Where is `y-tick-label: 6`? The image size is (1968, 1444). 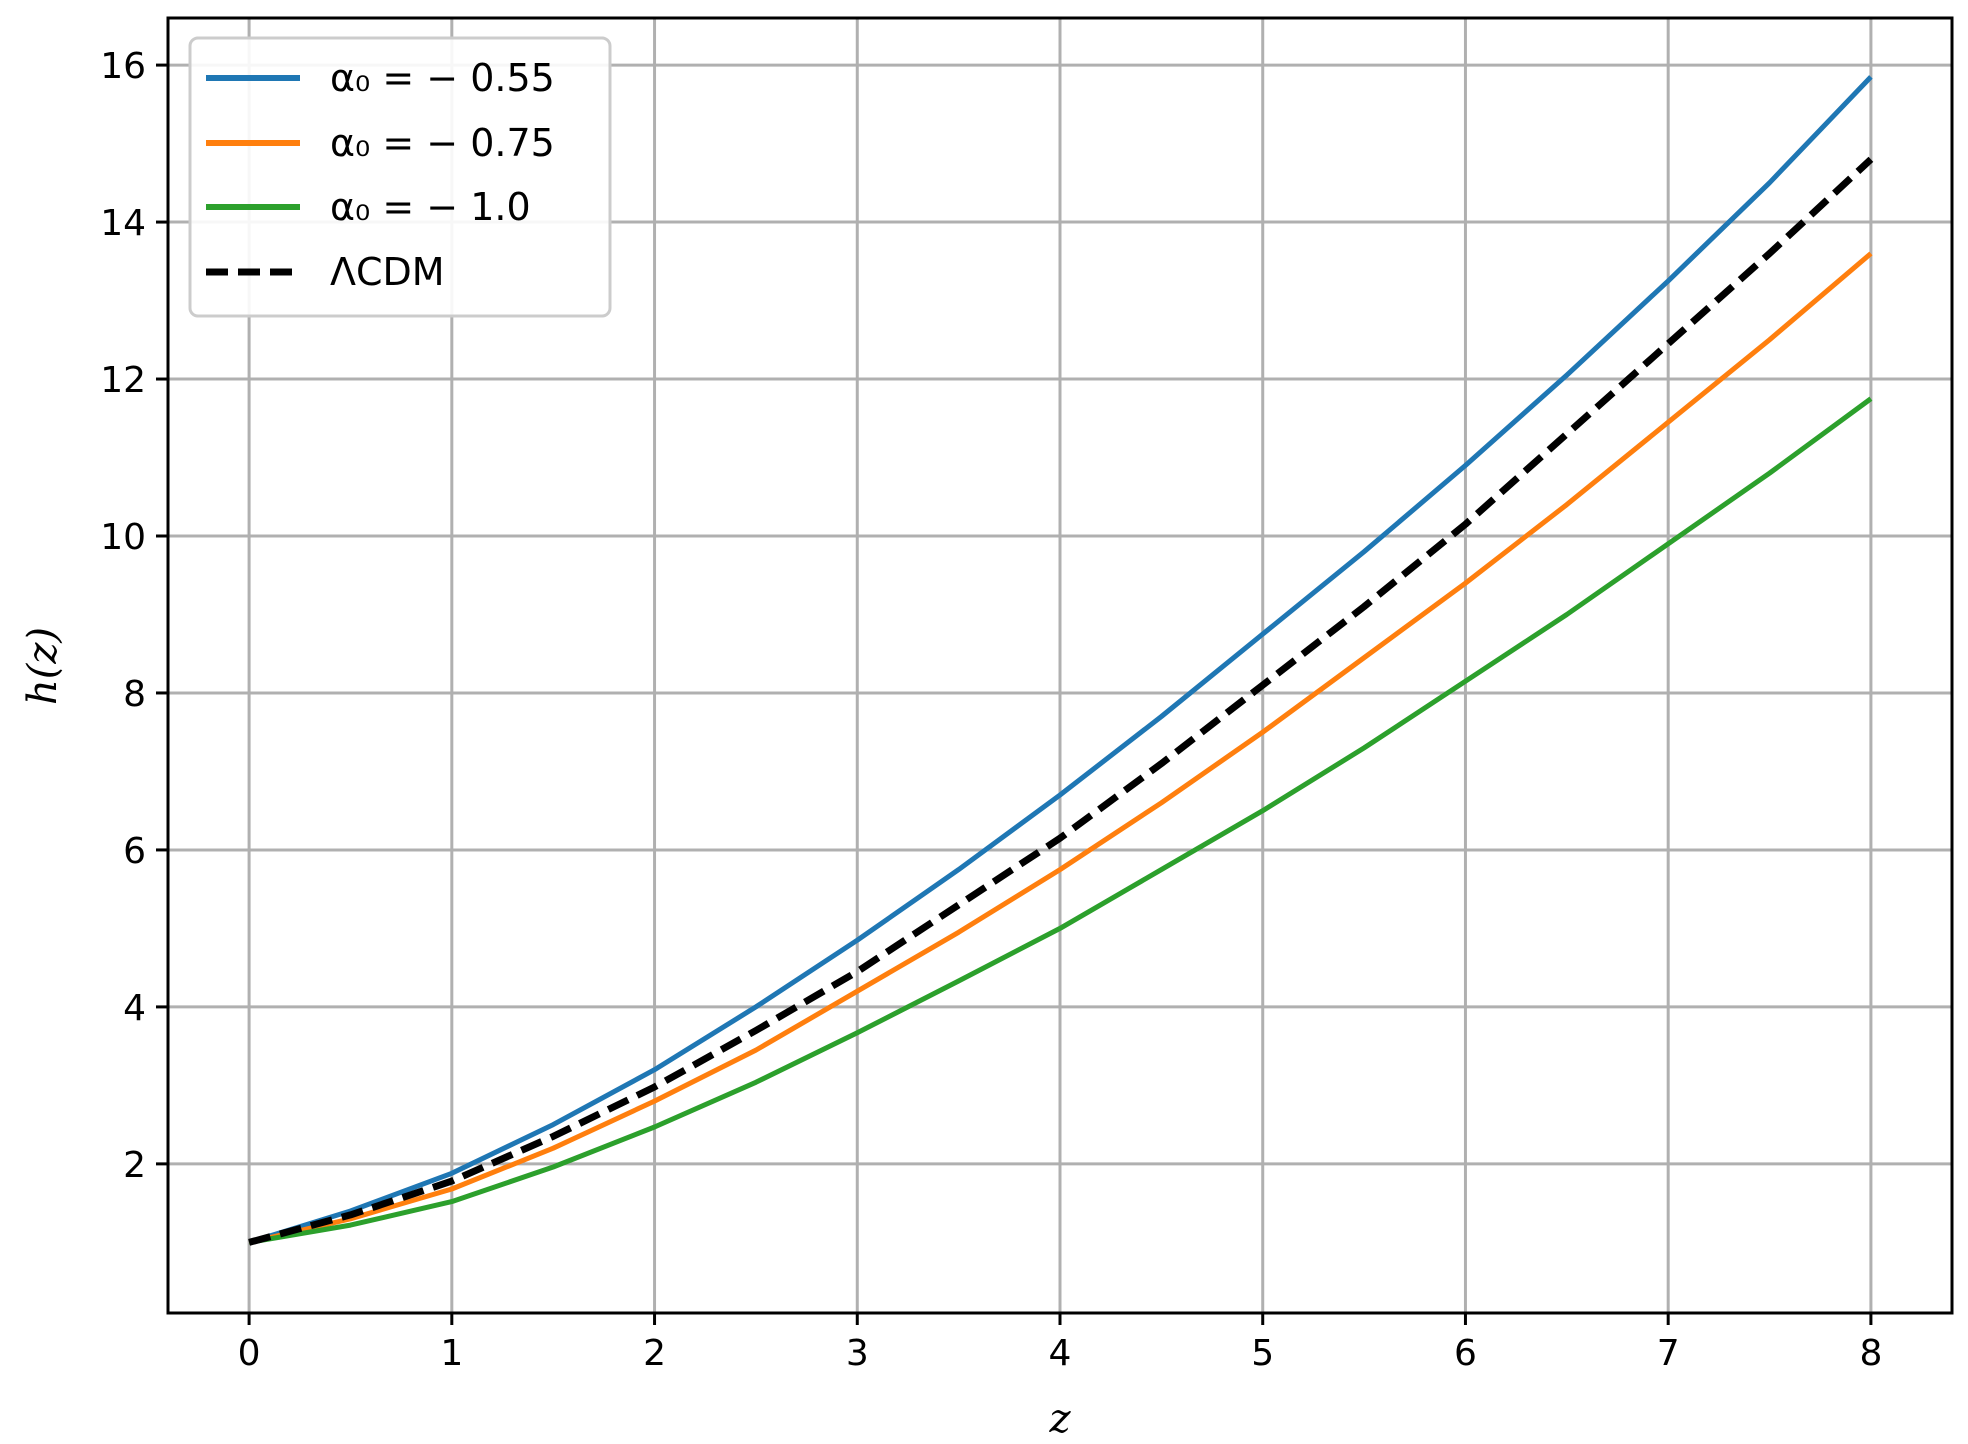
y-tick-label: 6 is located at coordinates (134, 851).